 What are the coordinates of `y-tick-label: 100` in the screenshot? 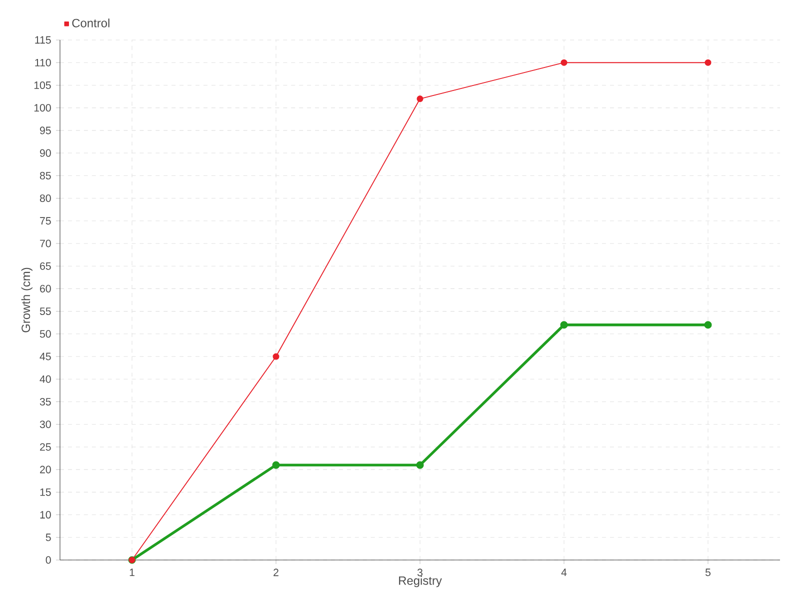 It's located at (42, 108).